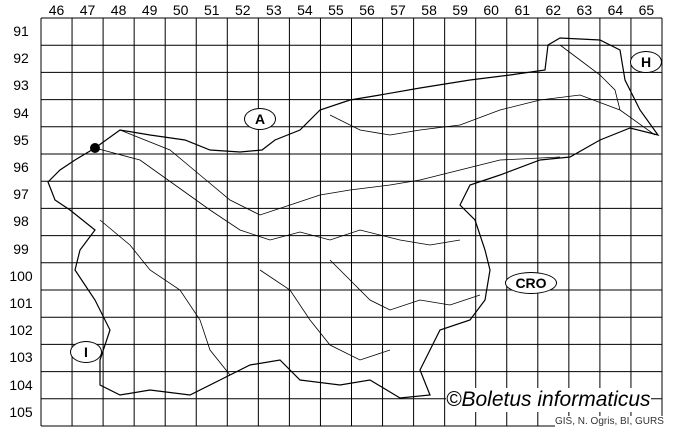 The width and height of the screenshot is (680, 436). What do you see at coordinates (21, 330) in the screenshot?
I see `row-label: 102` at bounding box center [21, 330].